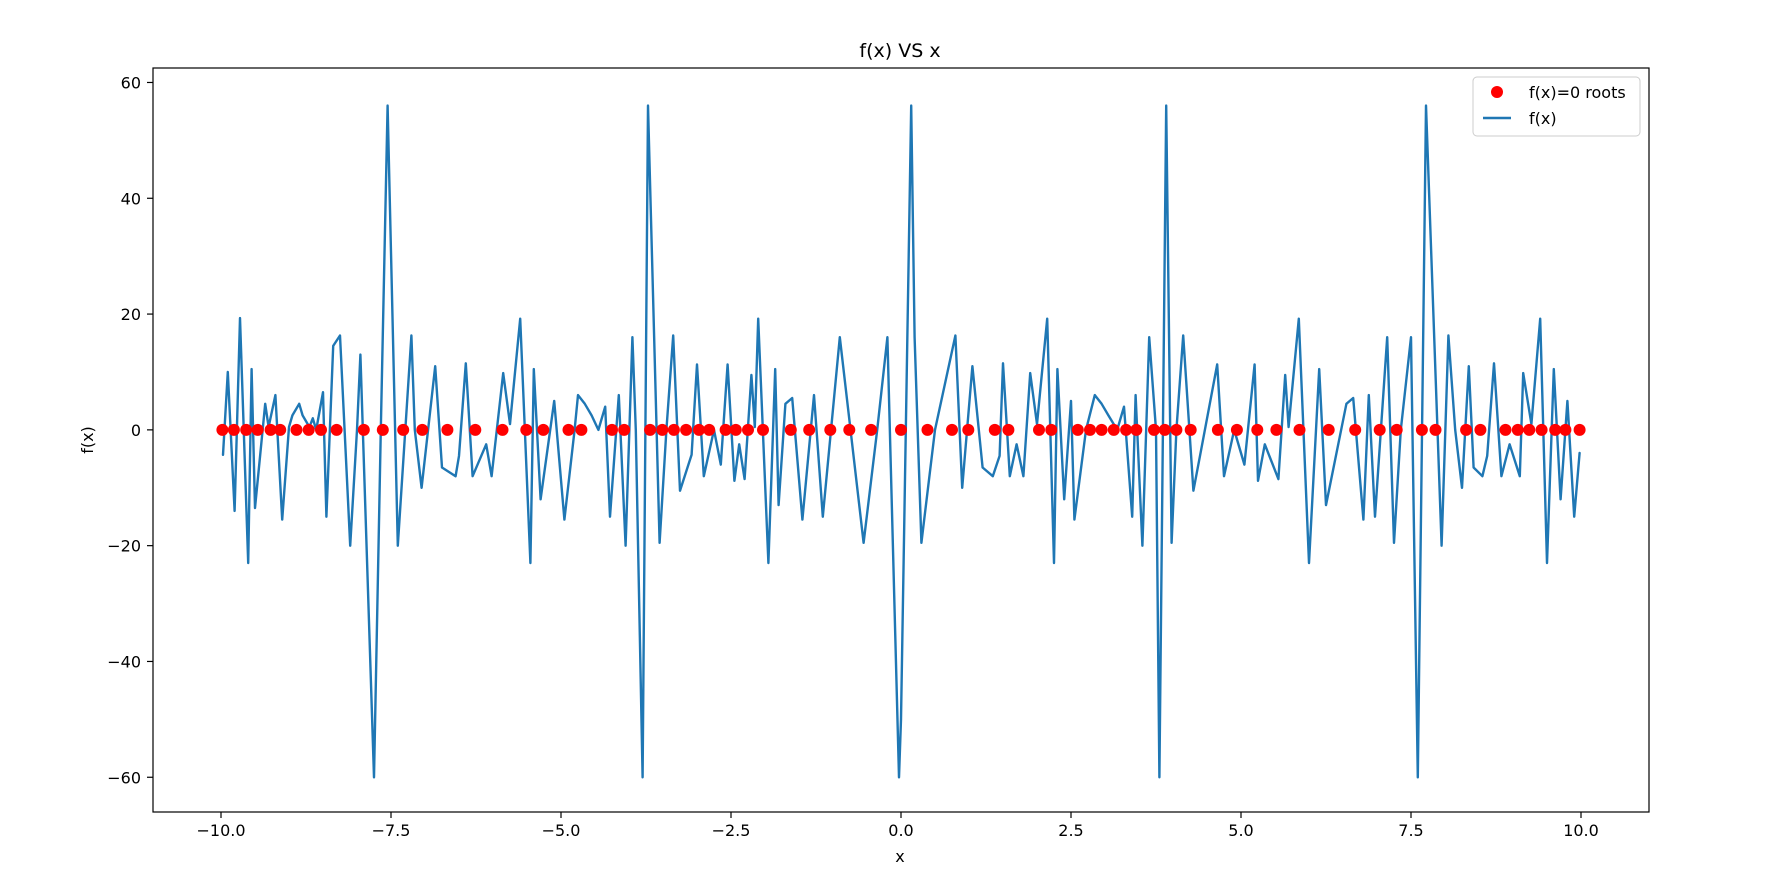 The width and height of the screenshot is (1768, 876). I want to click on y-tick-label: 0, so click(136, 430).